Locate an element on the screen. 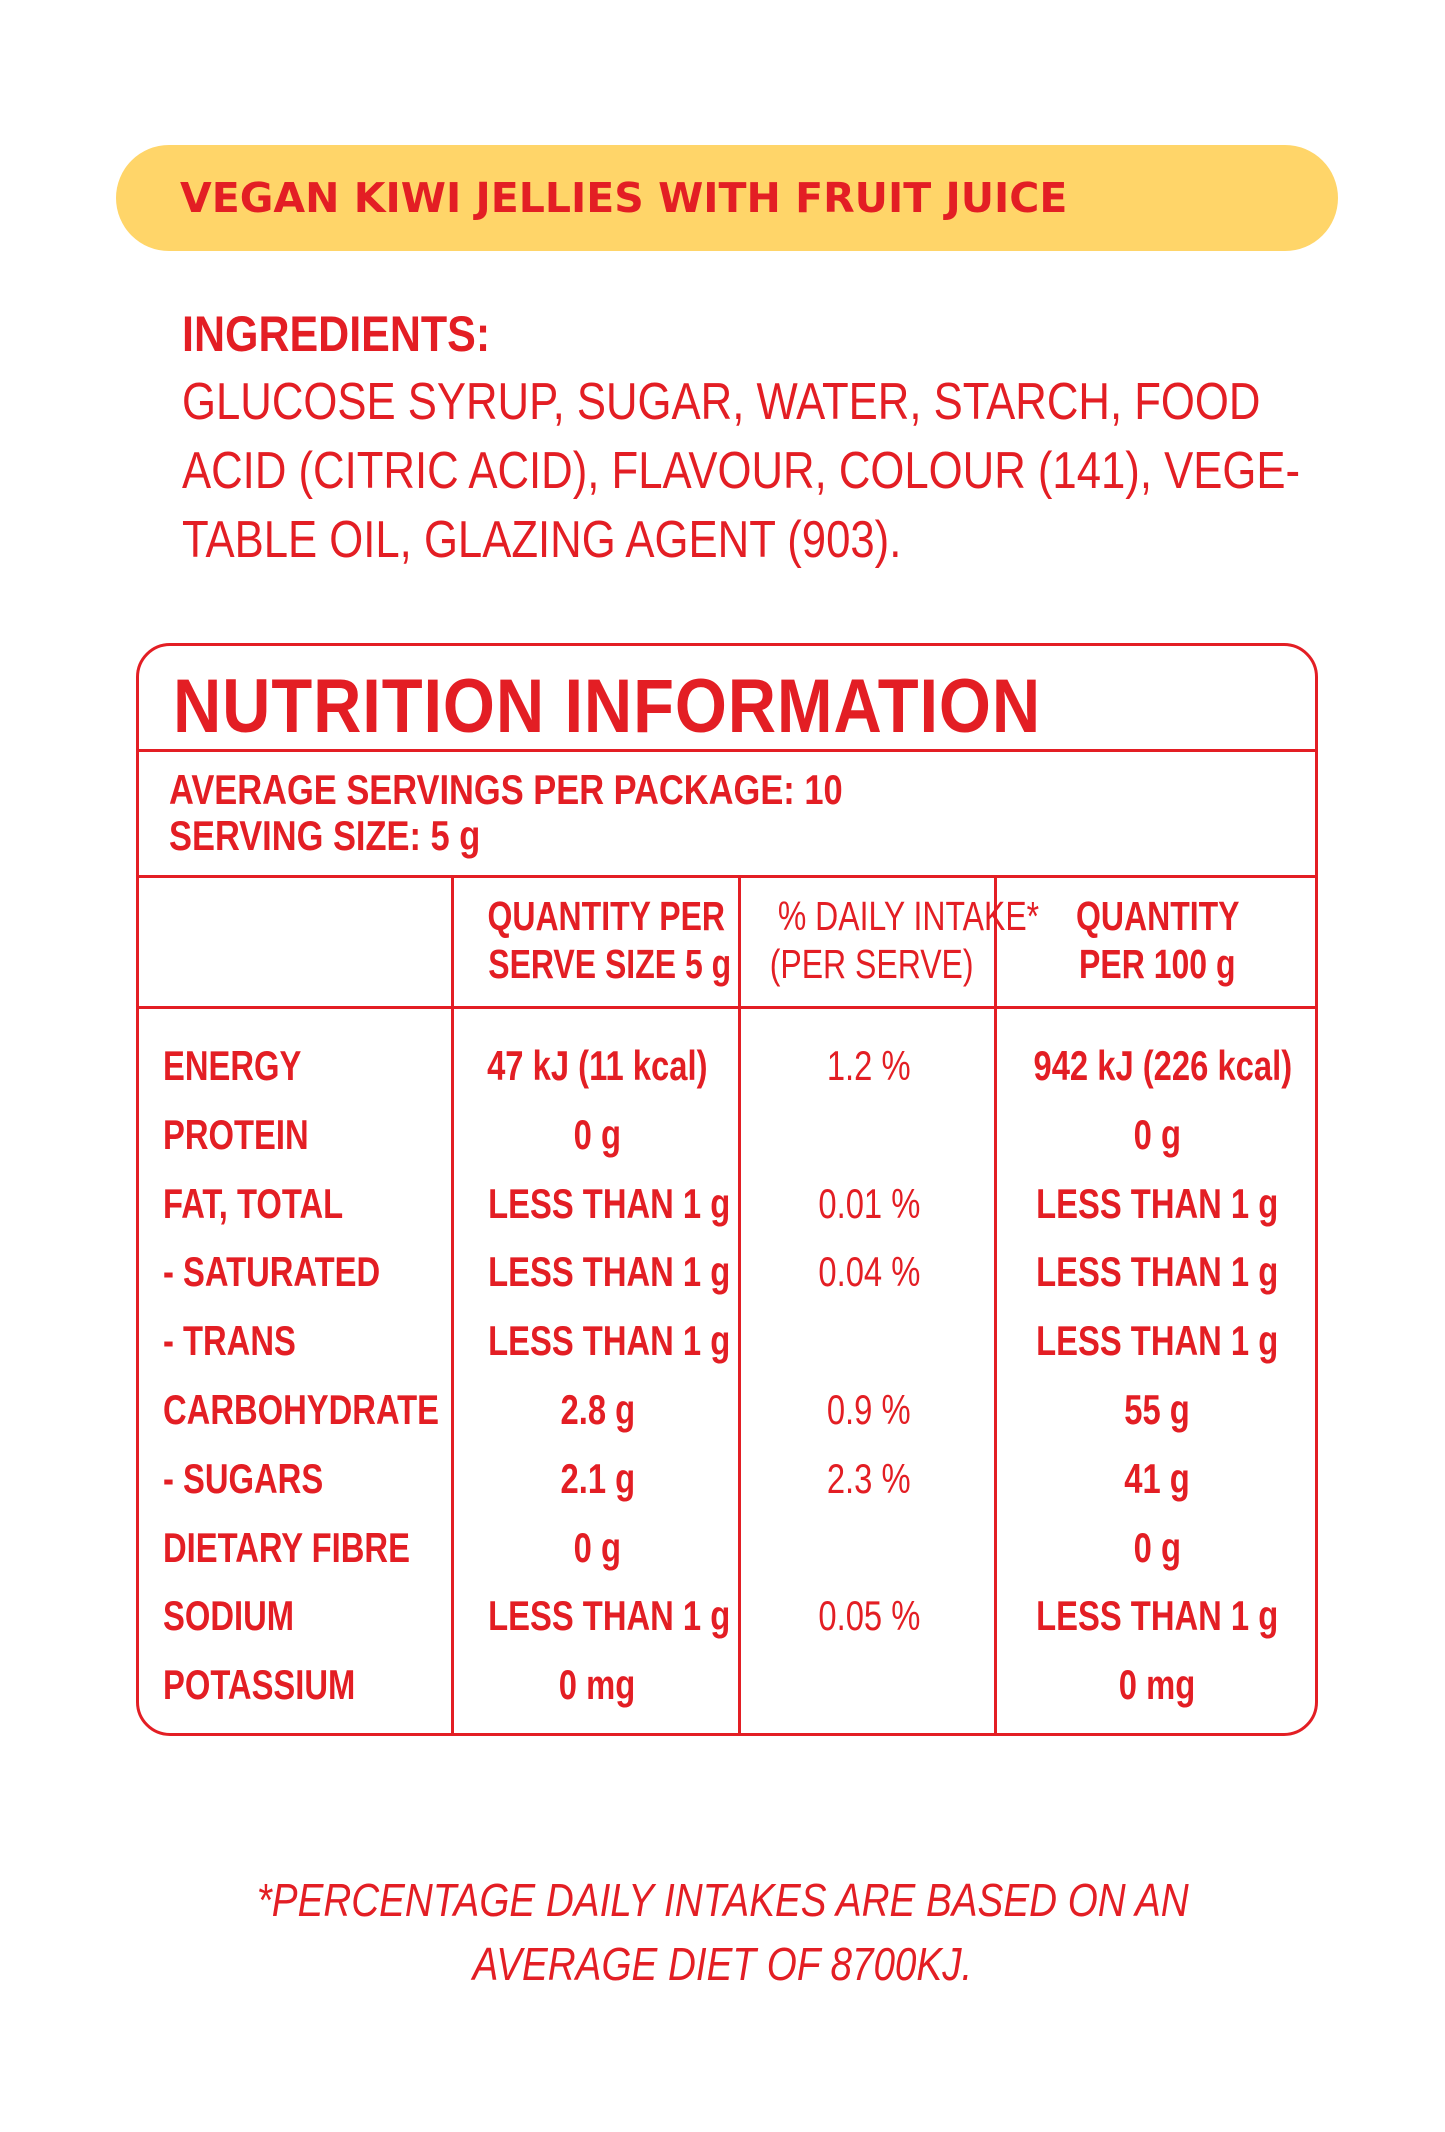 This screenshot has width=1445, height=2132. value-daily-intake-cell: 0.05 % is located at coordinates (869, 1615).